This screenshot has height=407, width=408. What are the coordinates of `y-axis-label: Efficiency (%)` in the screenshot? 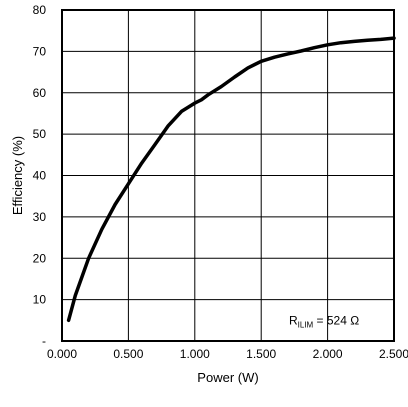 It's located at (17, 175).